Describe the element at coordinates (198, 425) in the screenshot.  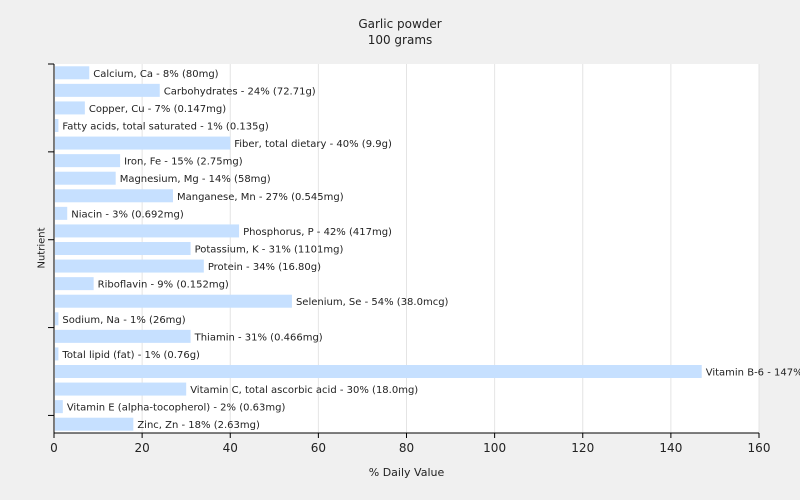
I see `data-label-20: Zinc, Zn - 18% (2.63mg)` at that location.